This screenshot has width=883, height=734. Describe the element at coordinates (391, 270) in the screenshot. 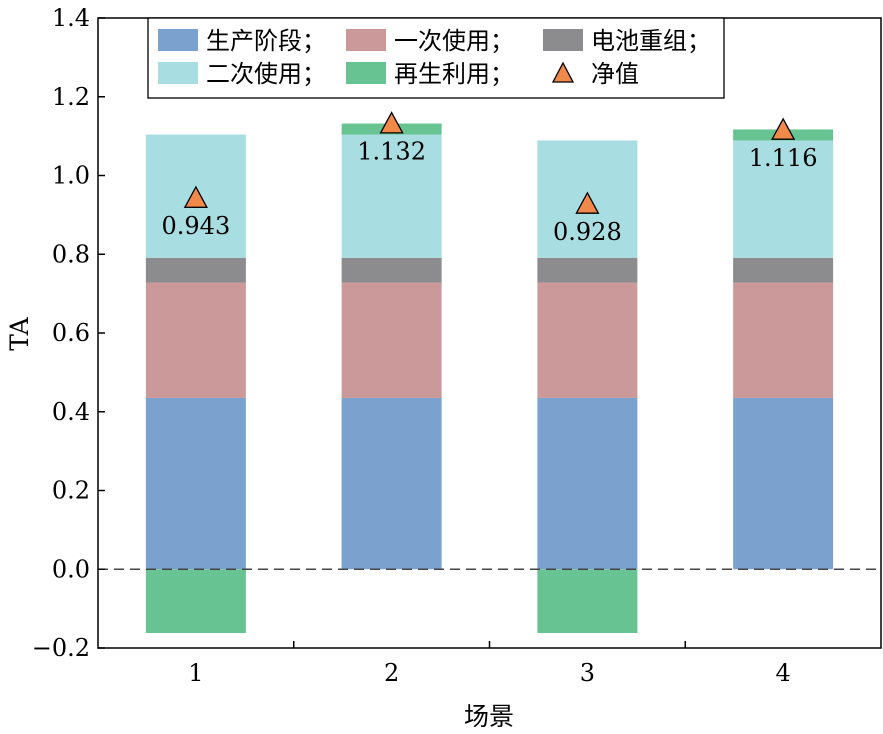

I see `bar-segment-s2-c1` at that location.